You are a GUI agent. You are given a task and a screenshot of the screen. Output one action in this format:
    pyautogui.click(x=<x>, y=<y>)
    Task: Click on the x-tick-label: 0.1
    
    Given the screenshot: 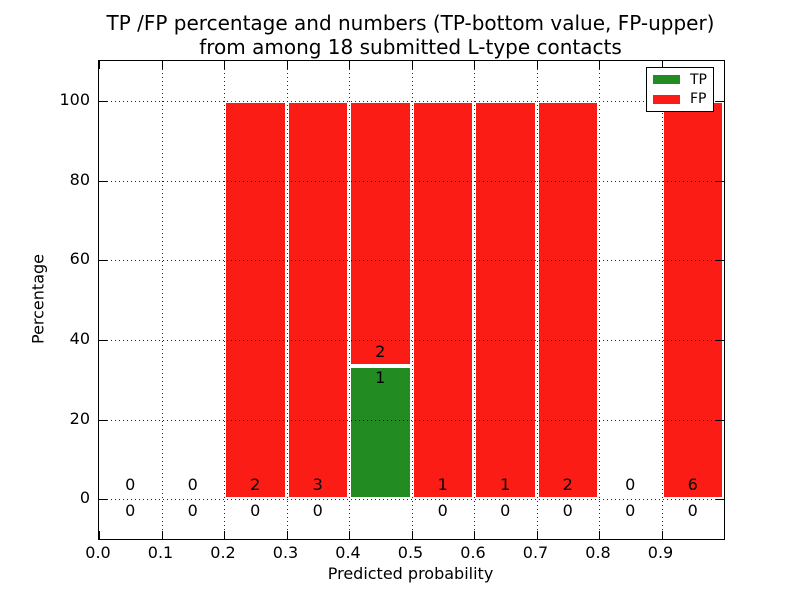 What is the action you would take?
    pyautogui.click(x=160, y=552)
    